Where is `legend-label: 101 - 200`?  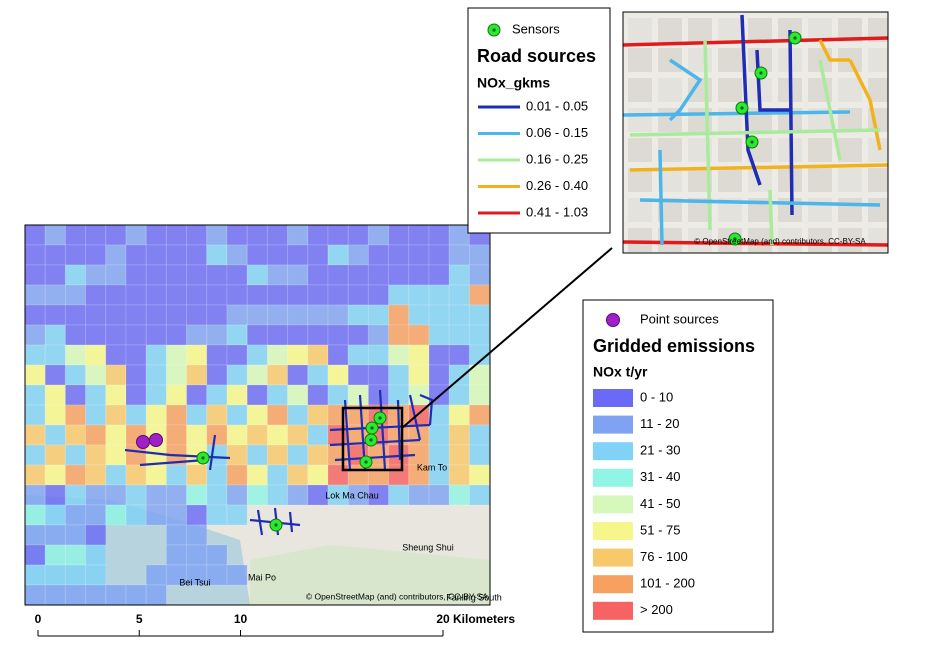 legend-label: 101 - 200 is located at coordinates (667, 583).